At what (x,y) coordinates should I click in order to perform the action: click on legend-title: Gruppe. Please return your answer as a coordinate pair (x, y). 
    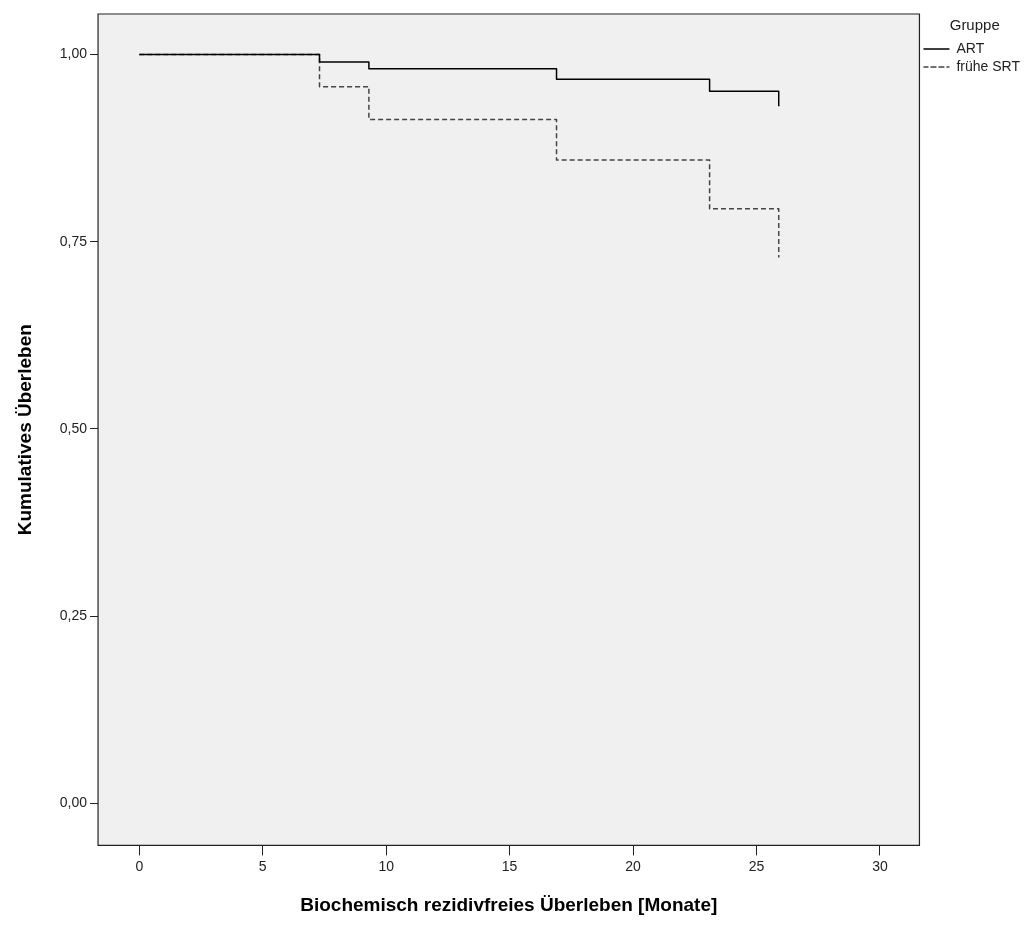
    Looking at the image, I should click on (974, 24).